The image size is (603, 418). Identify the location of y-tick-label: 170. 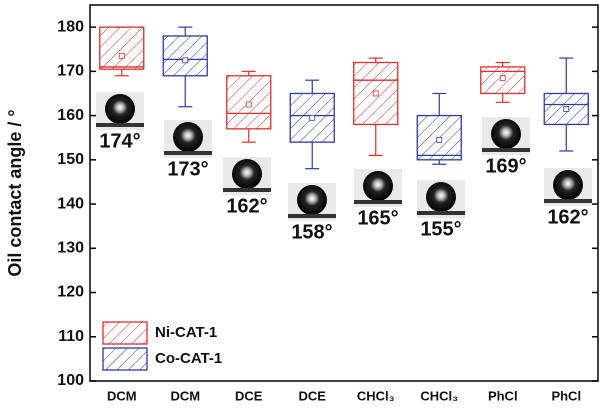
(70, 71).